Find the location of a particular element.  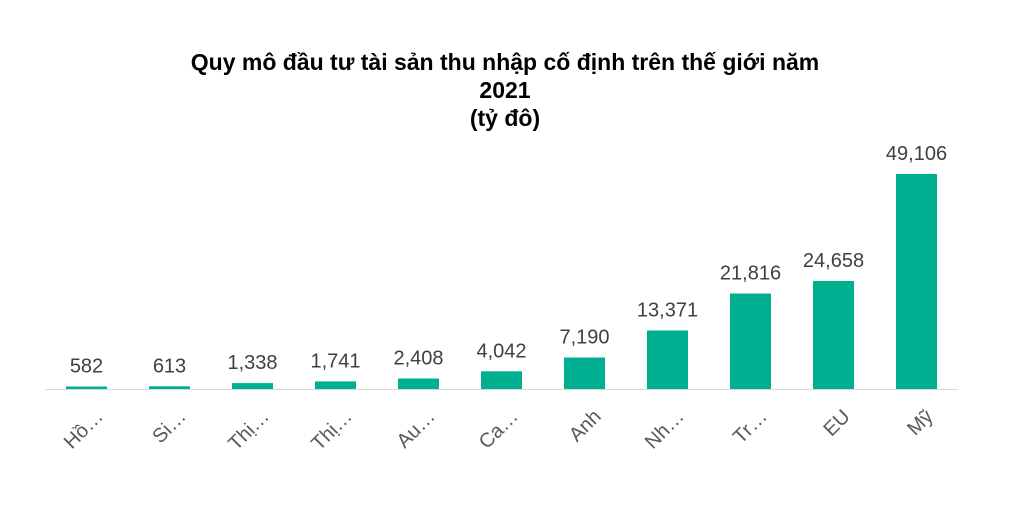

chart-title-line-2: 2021 is located at coordinates (505, 90).